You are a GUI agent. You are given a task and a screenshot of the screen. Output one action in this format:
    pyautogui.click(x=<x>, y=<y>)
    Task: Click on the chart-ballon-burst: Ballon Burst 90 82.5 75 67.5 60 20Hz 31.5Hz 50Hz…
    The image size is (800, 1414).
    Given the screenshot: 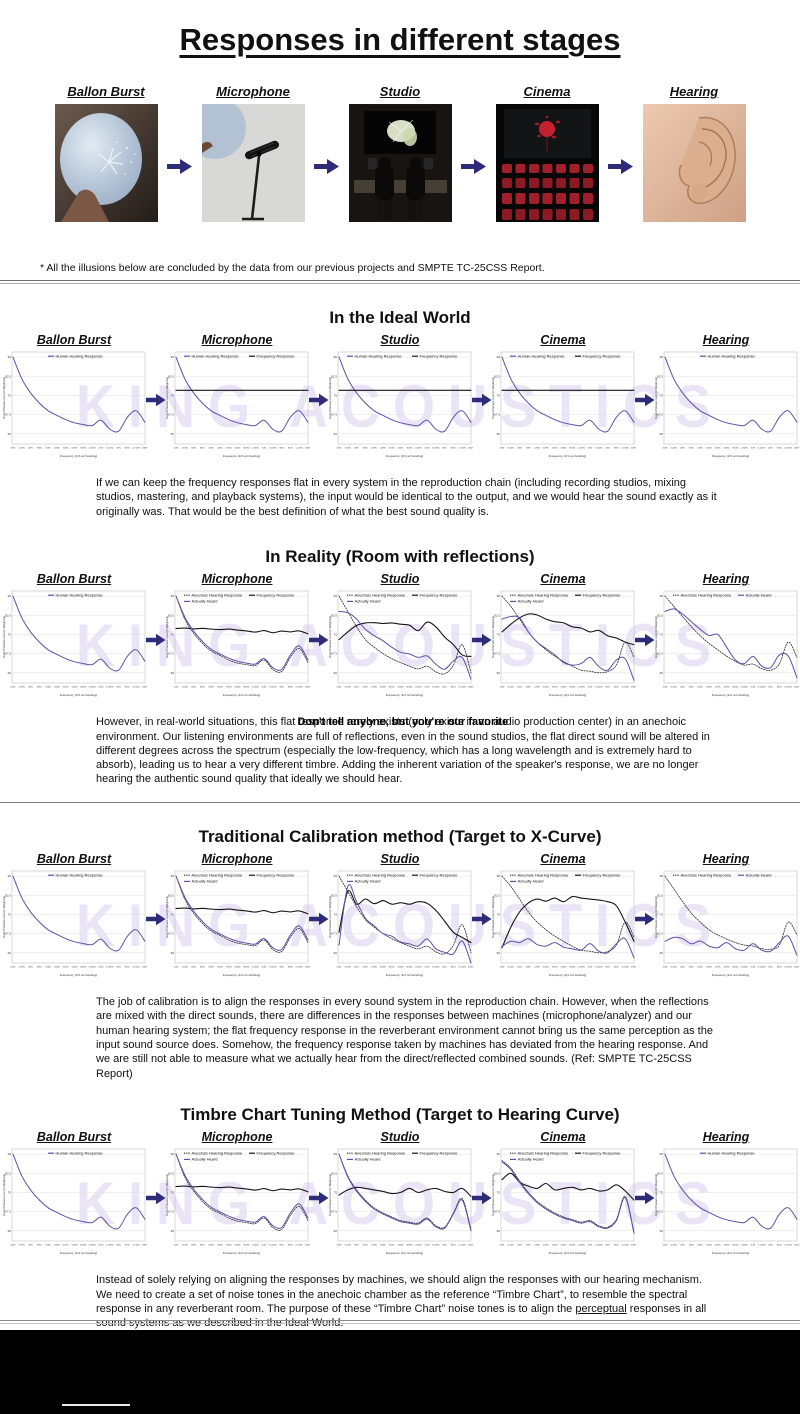 What is the action you would take?
    pyautogui.click(x=74, y=641)
    